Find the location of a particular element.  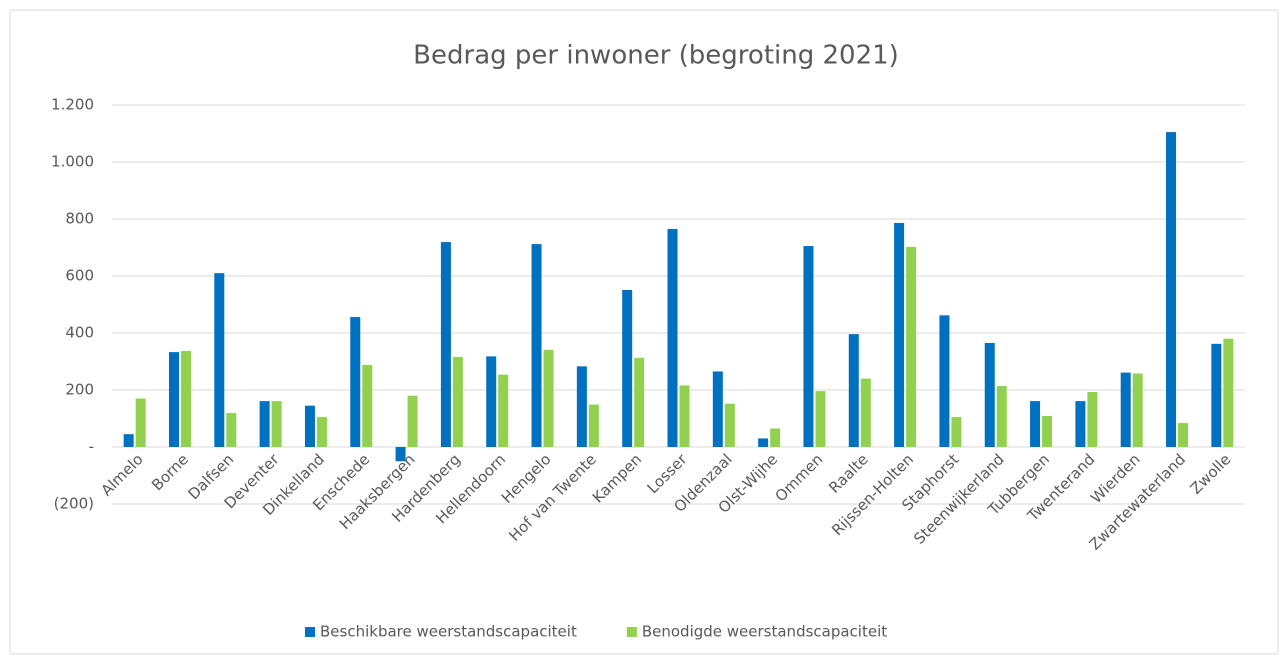

y-tick-label: - is located at coordinates (91, 447).